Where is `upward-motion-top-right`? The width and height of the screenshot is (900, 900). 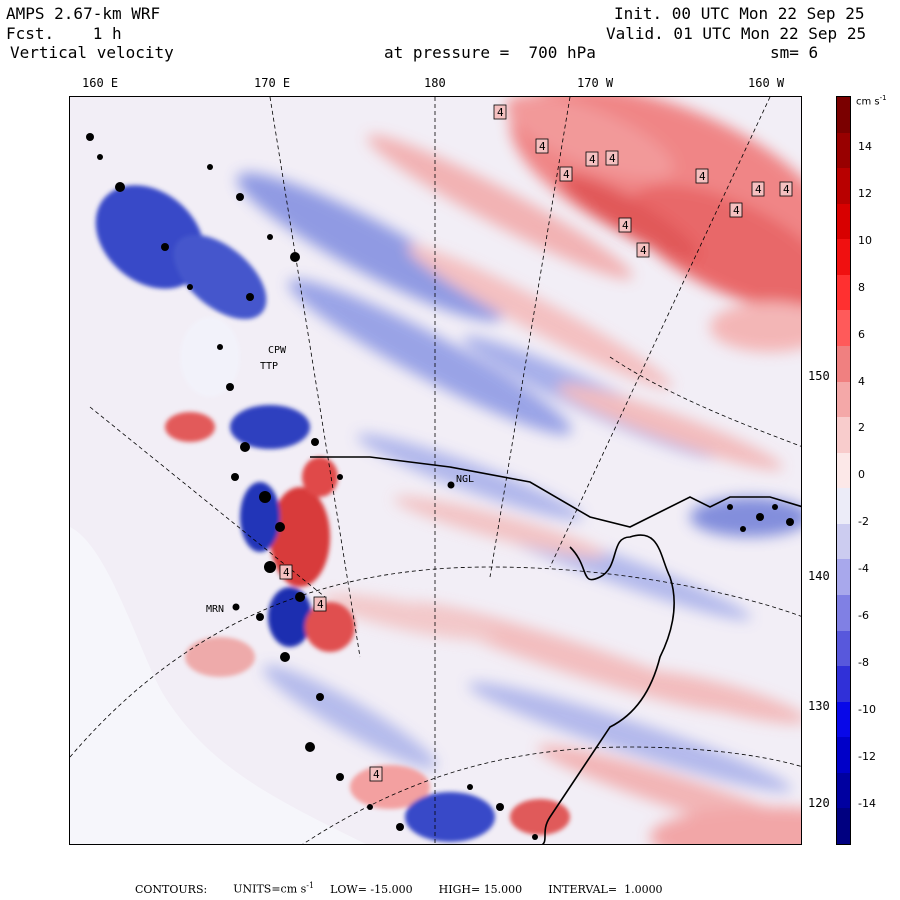
upward-motion-top-right is located at coordinates (653, 224).